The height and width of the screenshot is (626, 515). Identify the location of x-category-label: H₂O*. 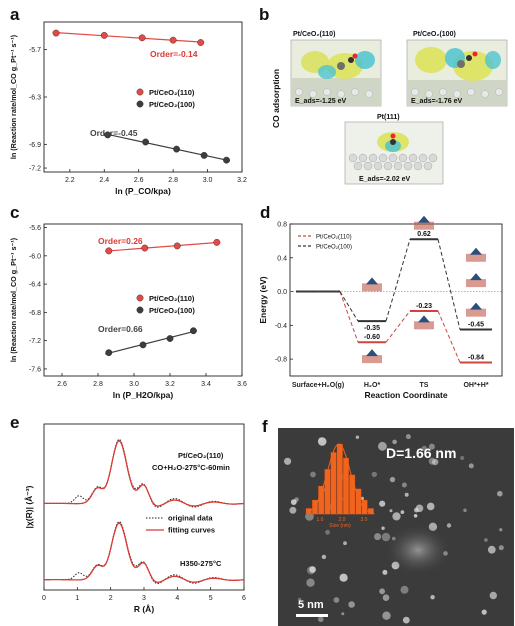
(372, 385).